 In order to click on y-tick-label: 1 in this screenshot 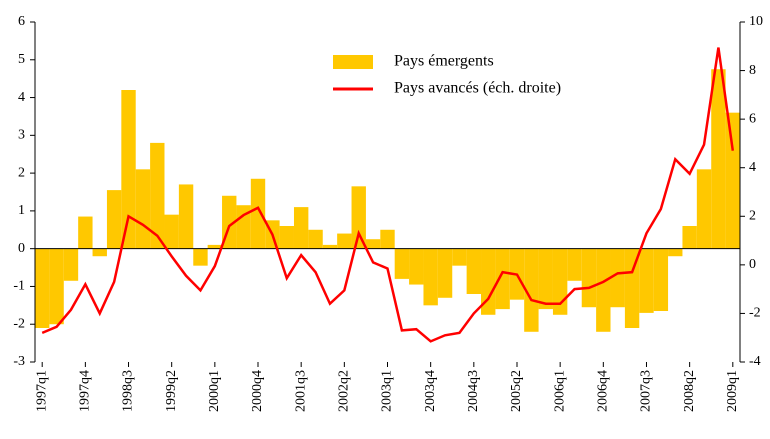, I will do `click(21, 210)`.